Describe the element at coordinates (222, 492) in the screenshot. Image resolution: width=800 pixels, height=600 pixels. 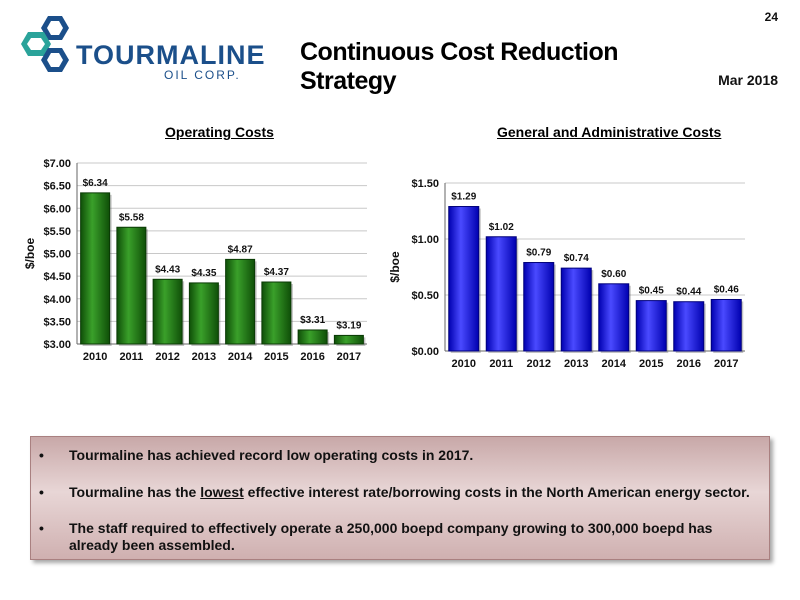
I see `emphasis-lowest: lowest` at that location.